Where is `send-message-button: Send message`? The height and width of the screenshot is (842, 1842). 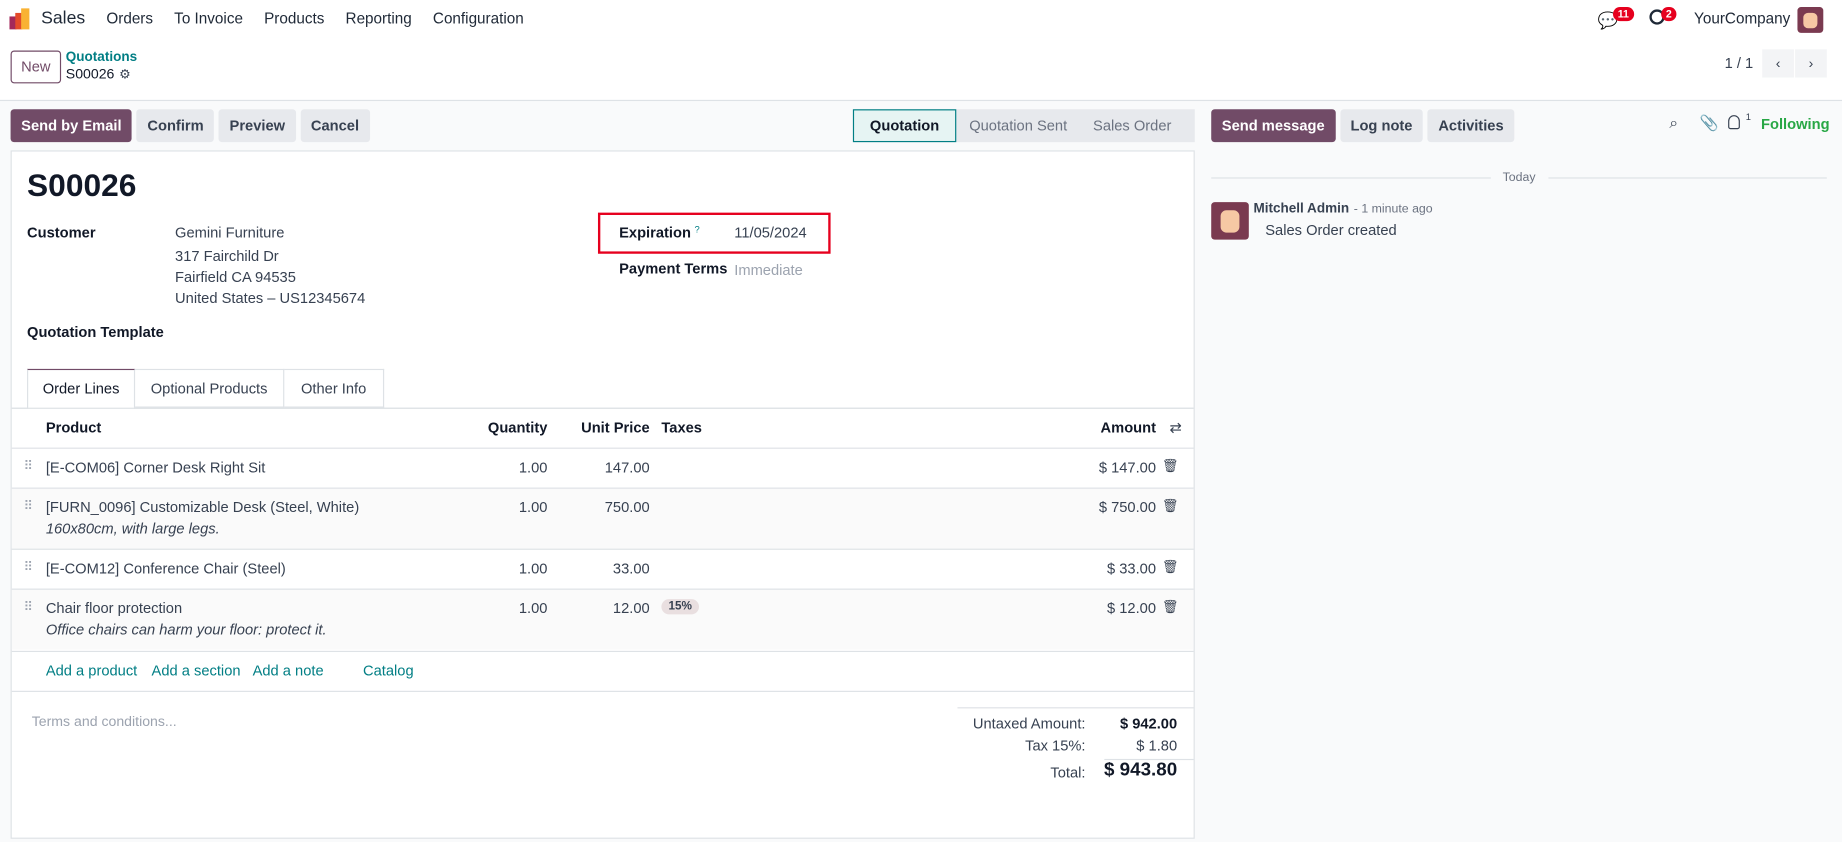 send-message-button: Send message is located at coordinates (1273, 126).